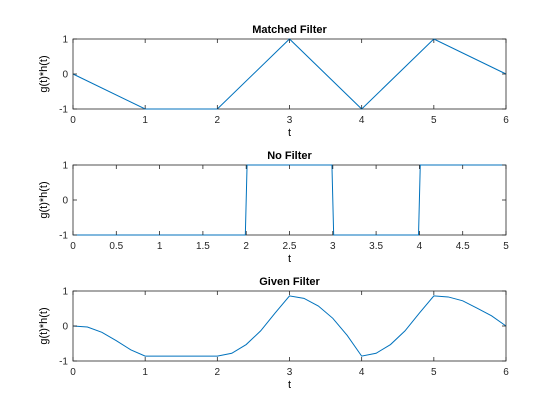 The height and width of the screenshot is (420, 560). I want to click on x-tick-label: 2.5, so click(290, 246).